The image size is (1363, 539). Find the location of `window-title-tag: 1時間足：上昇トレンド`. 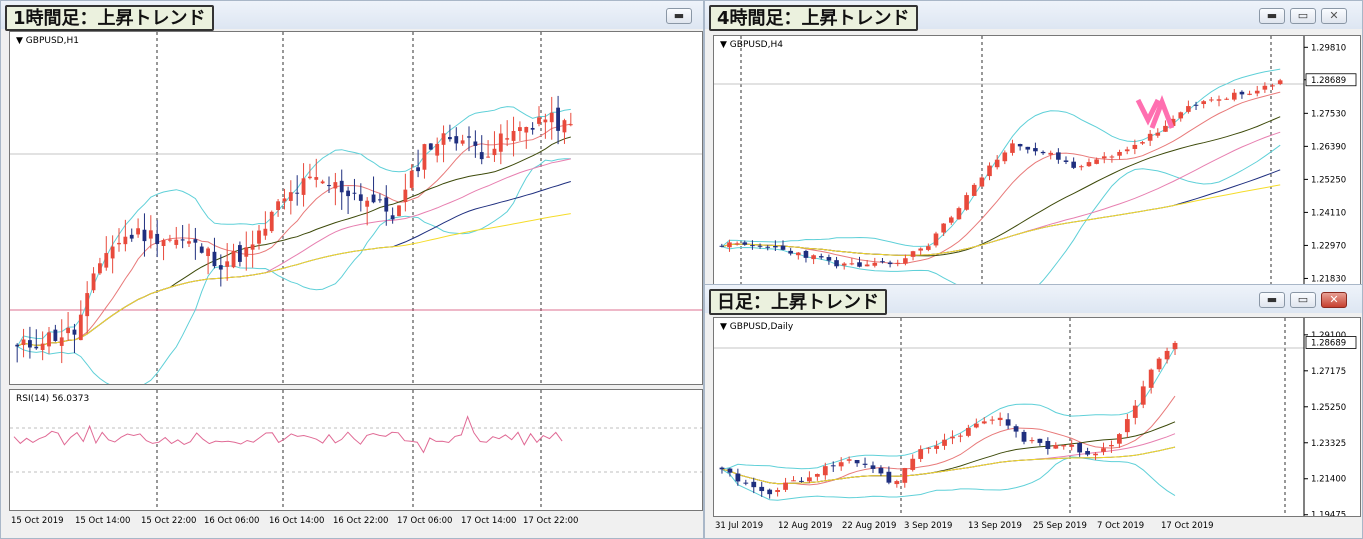

window-title-tag: 1時間足：上昇トレンド is located at coordinates (109, 18).